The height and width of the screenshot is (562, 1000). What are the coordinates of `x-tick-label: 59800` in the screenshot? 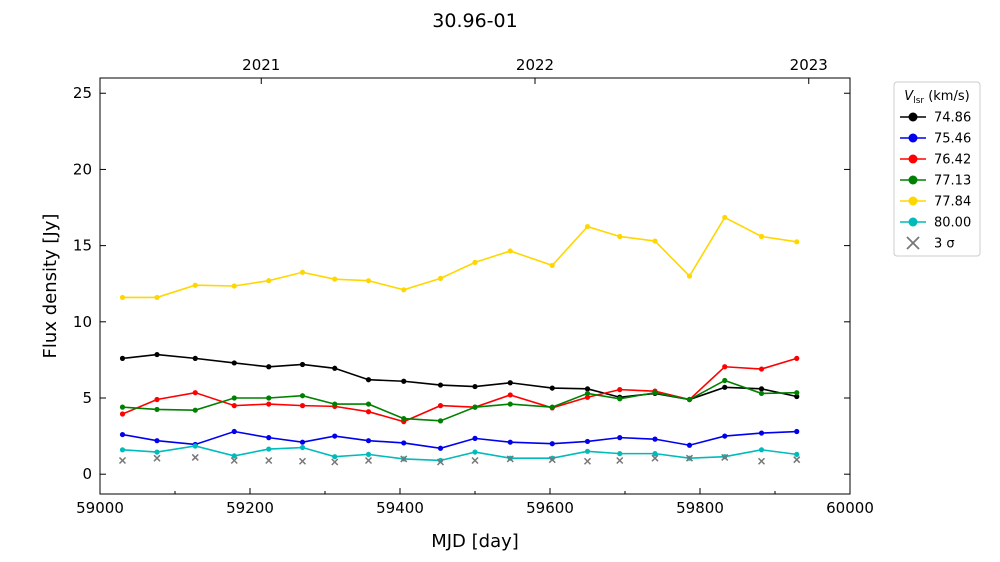 It's located at (700, 508).